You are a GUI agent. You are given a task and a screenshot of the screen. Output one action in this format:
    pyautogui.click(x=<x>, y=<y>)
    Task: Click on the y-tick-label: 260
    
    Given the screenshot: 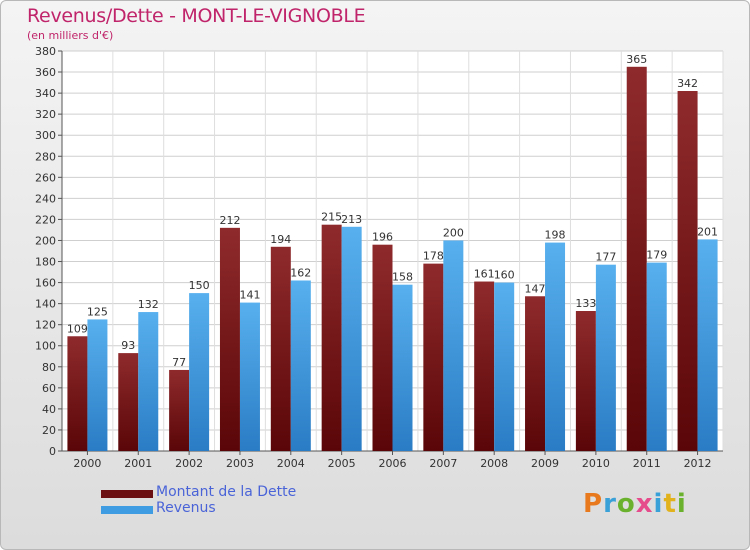 What is the action you would take?
    pyautogui.click(x=45, y=177)
    